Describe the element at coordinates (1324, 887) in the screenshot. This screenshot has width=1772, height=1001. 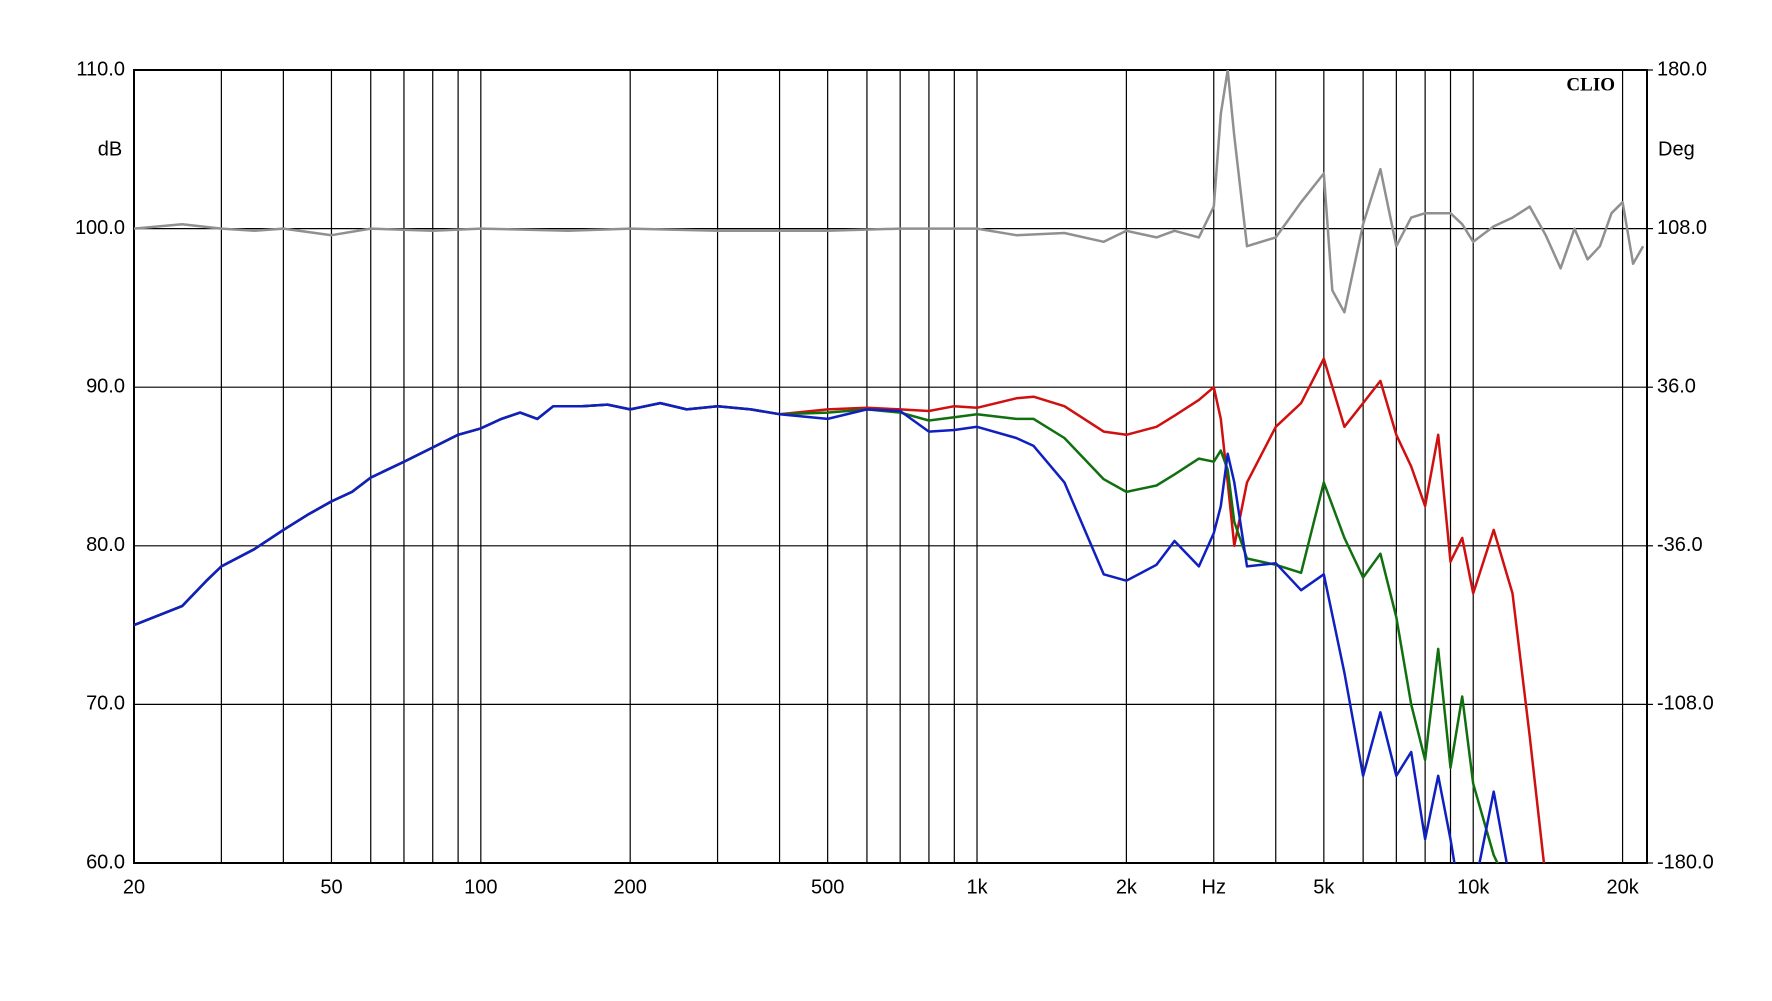
I see `x-tick-label: 5k` at that location.